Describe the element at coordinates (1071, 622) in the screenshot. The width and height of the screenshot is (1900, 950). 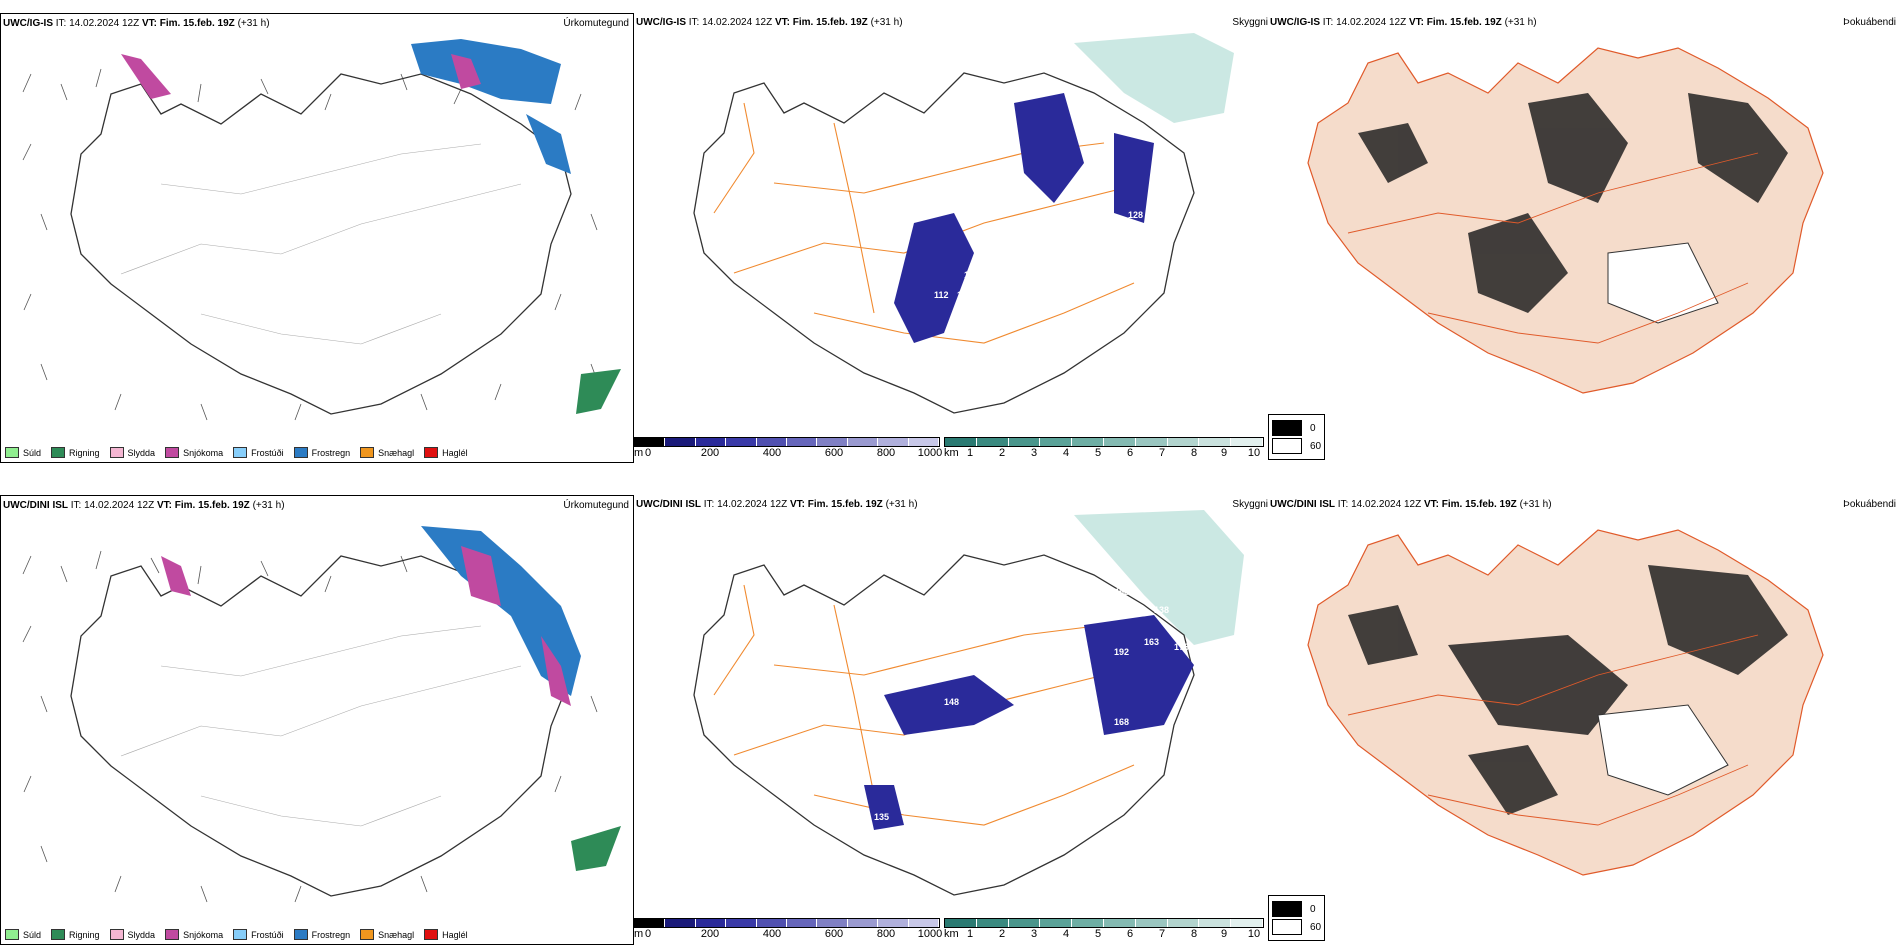
I see `cloud-label: 245` at that location.